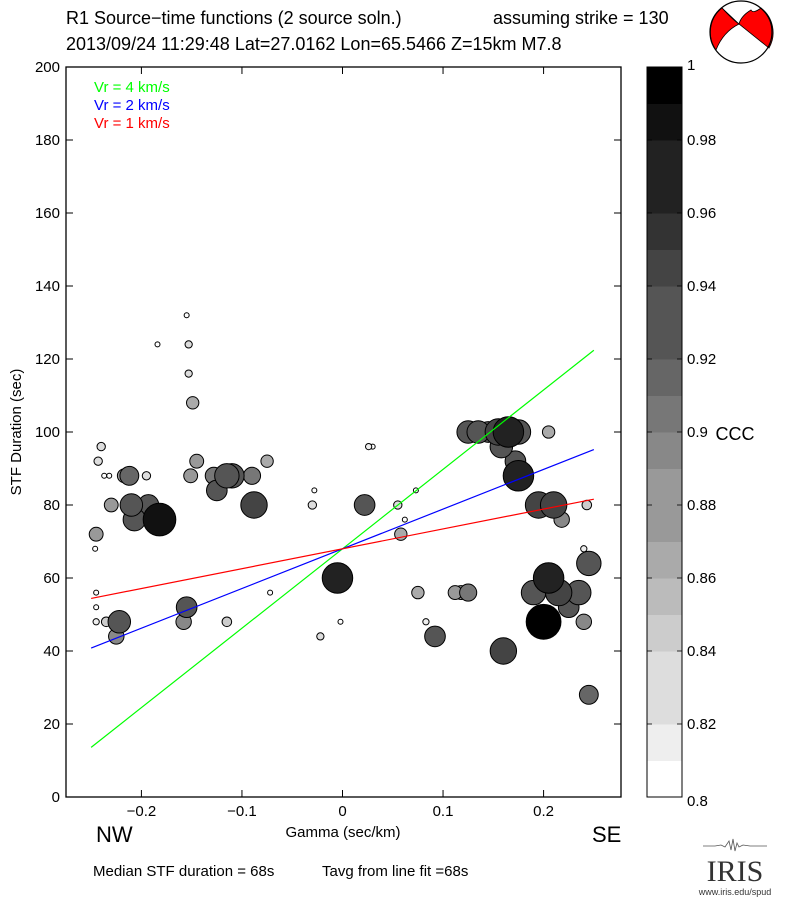  I want to click on y-tick-label: 0, so click(56, 797).